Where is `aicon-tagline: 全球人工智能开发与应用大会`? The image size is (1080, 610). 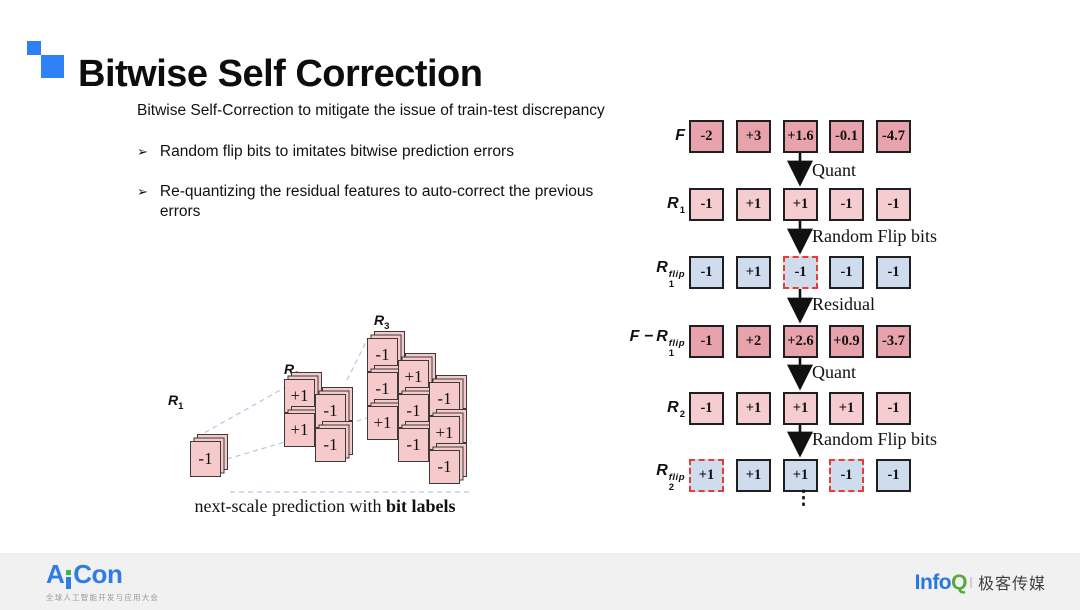
aicon-tagline: 全球人工智能开发与应用大会 is located at coordinates (103, 597).